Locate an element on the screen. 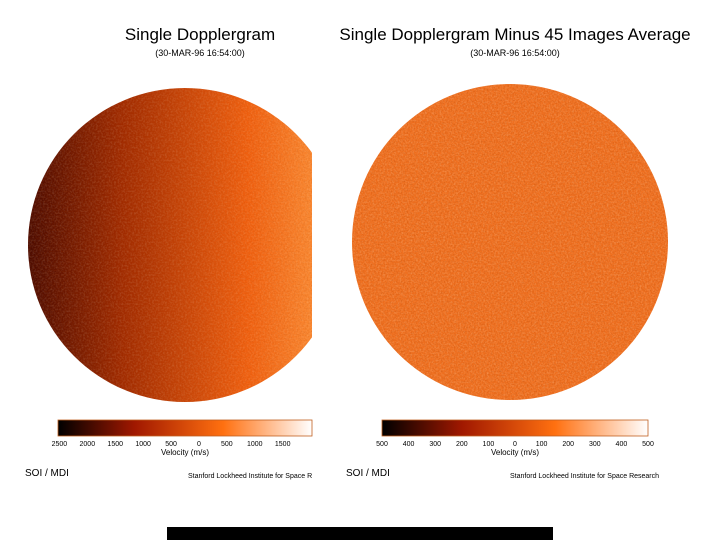 This screenshot has height=545, width=720. colorbar-ticks: 500 400 300 200 100 0 100 200 300 400 500 is located at coordinates (515, 444).